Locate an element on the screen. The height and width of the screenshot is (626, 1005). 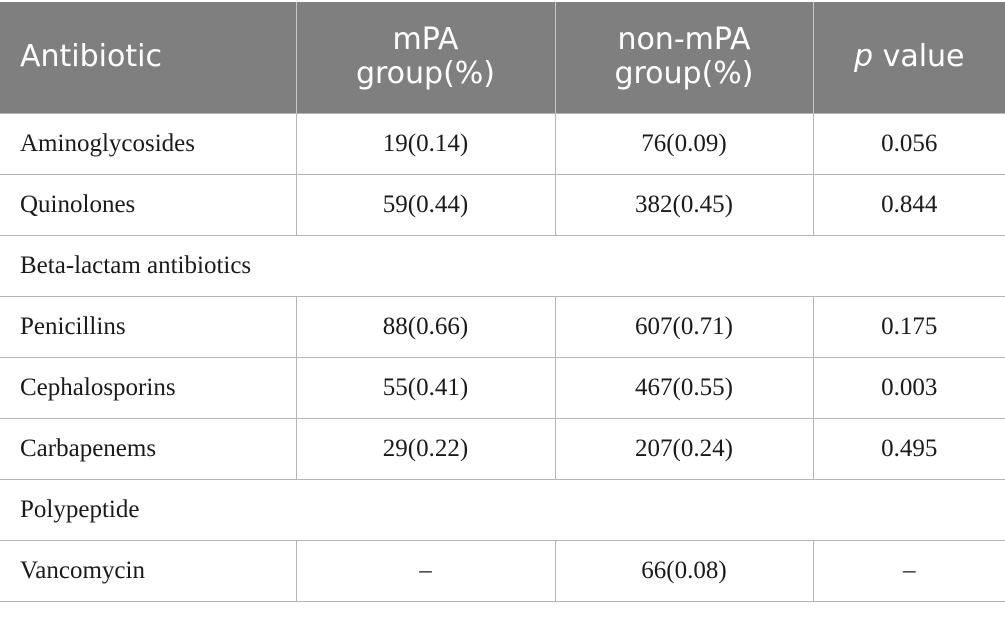
section-label: Beta-lactam antibiotics is located at coordinates (502, 265).